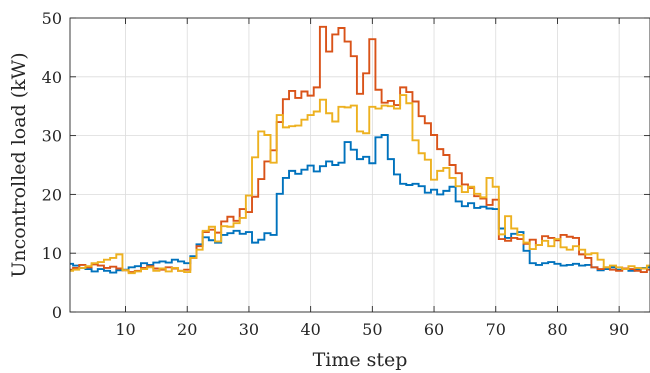 The image size is (650, 373). Describe the element at coordinates (249, 329) in the screenshot. I see `x-tick-label-2: 30` at that location.